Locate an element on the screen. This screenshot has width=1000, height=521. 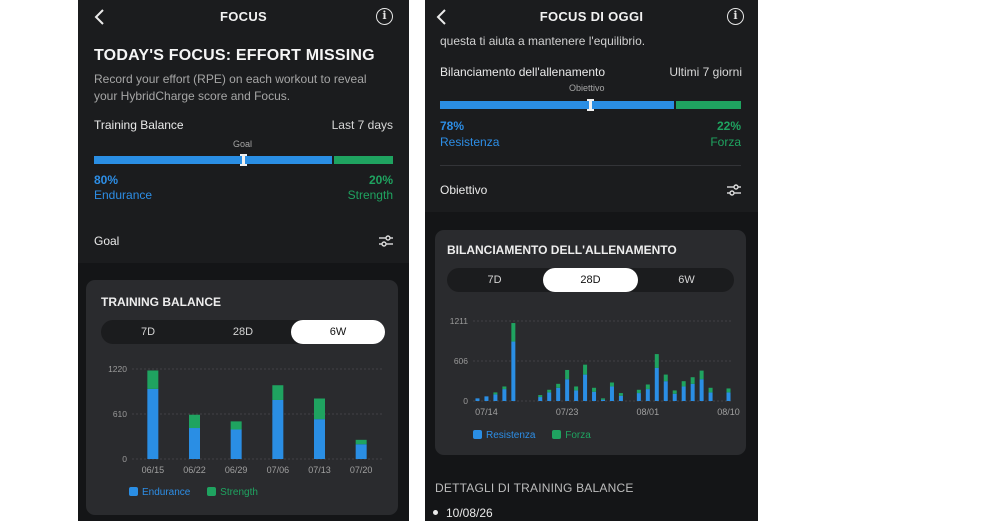
strength-percent: 22% is located at coordinates (728, 126).